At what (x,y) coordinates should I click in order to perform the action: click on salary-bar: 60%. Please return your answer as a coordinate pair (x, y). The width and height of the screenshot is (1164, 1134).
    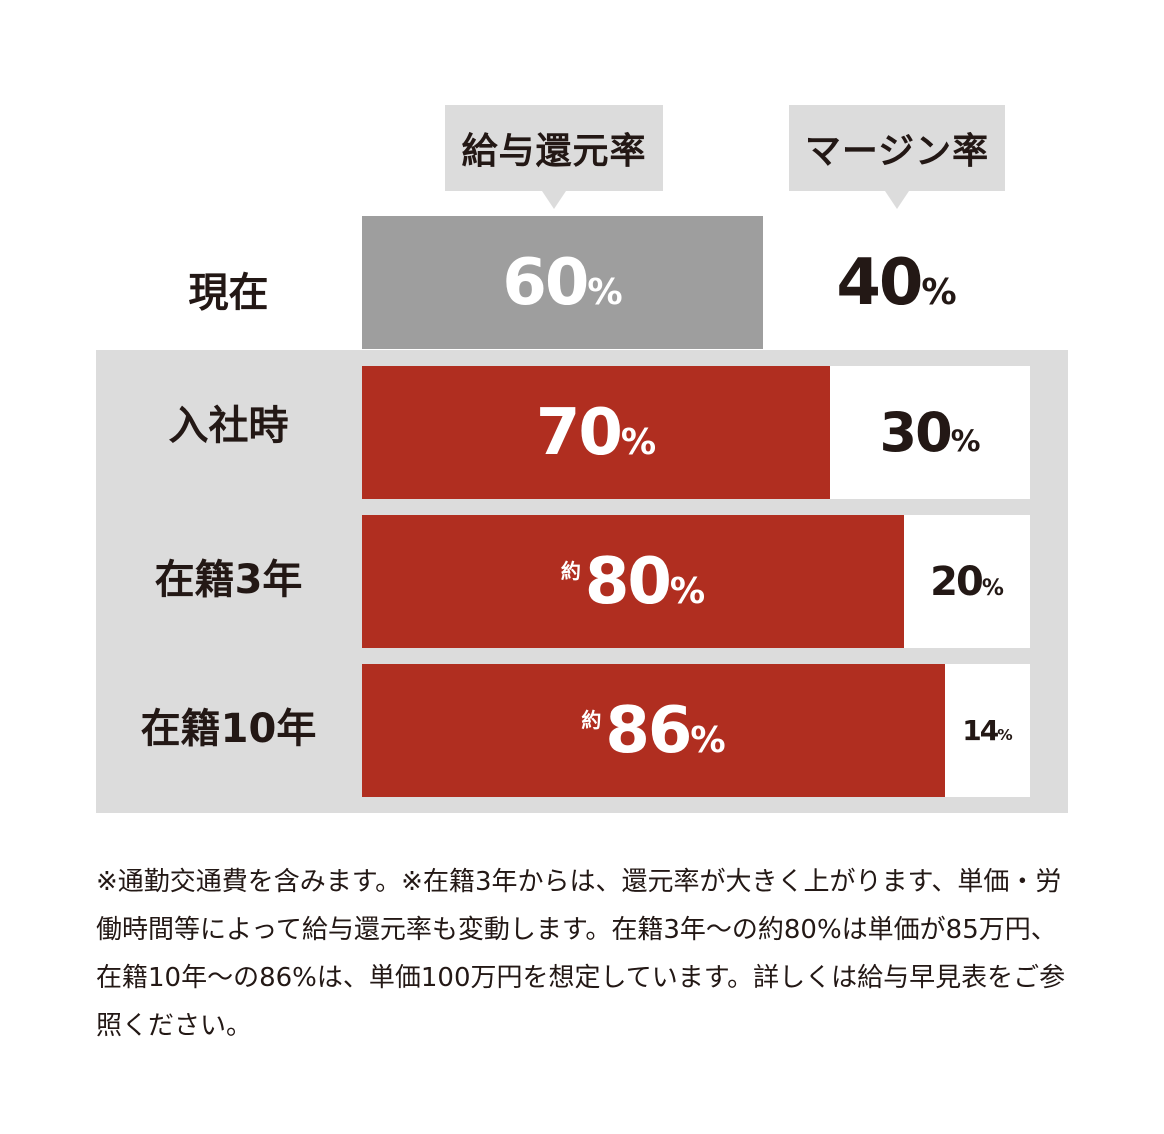
    Looking at the image, I should click on (562, 282).